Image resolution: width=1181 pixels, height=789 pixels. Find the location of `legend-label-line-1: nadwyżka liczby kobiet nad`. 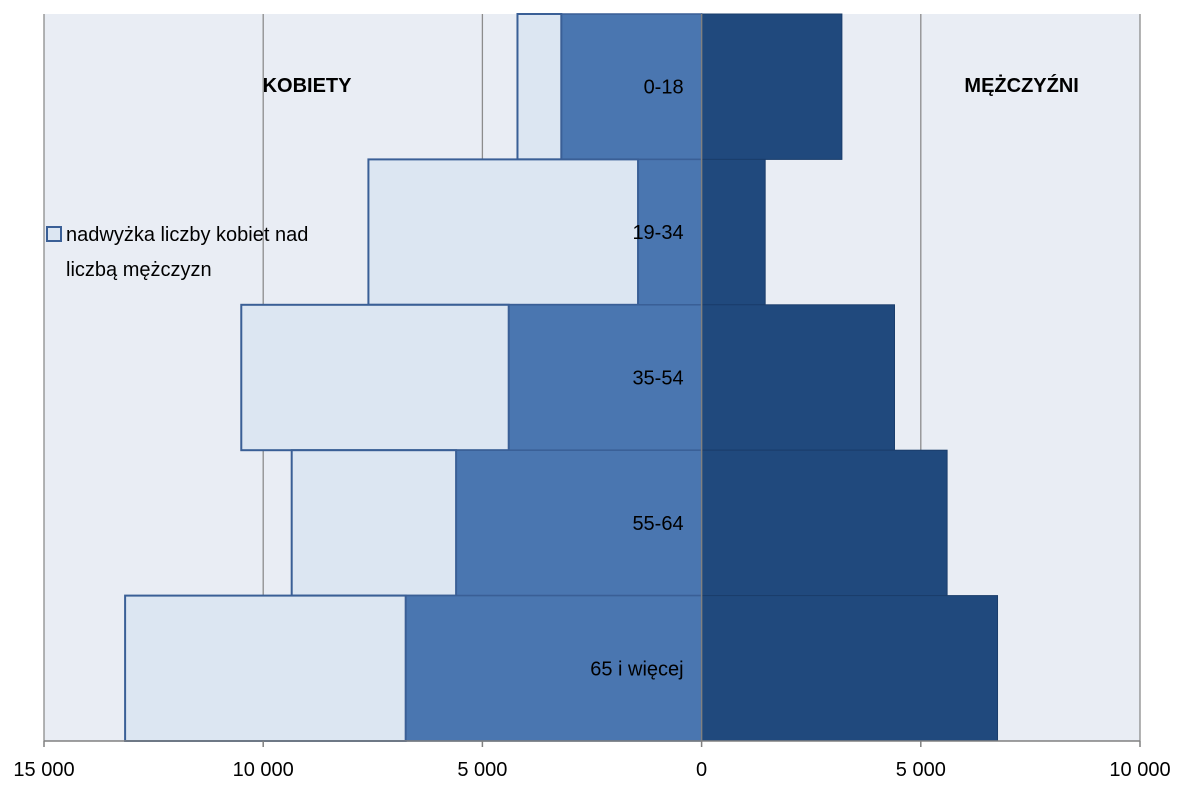

legend-label-line-1: nadwyżka liczby kobiet nad is located at coordinates (187, 235).